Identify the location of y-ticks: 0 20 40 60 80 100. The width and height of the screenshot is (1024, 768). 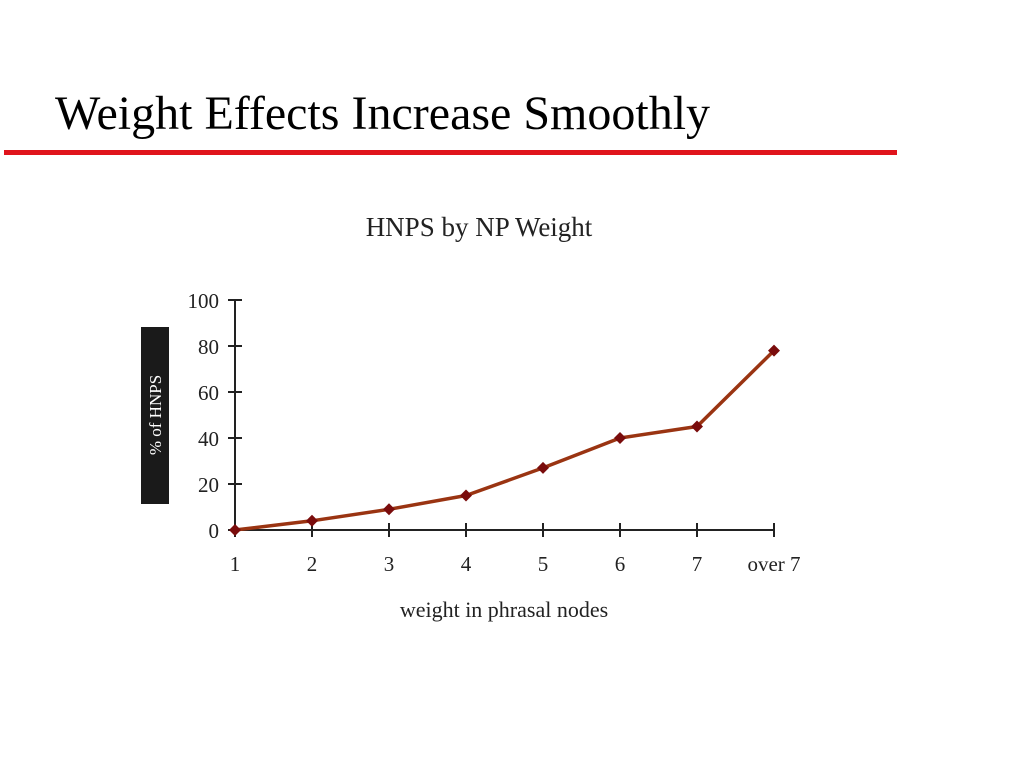
(215, 416).